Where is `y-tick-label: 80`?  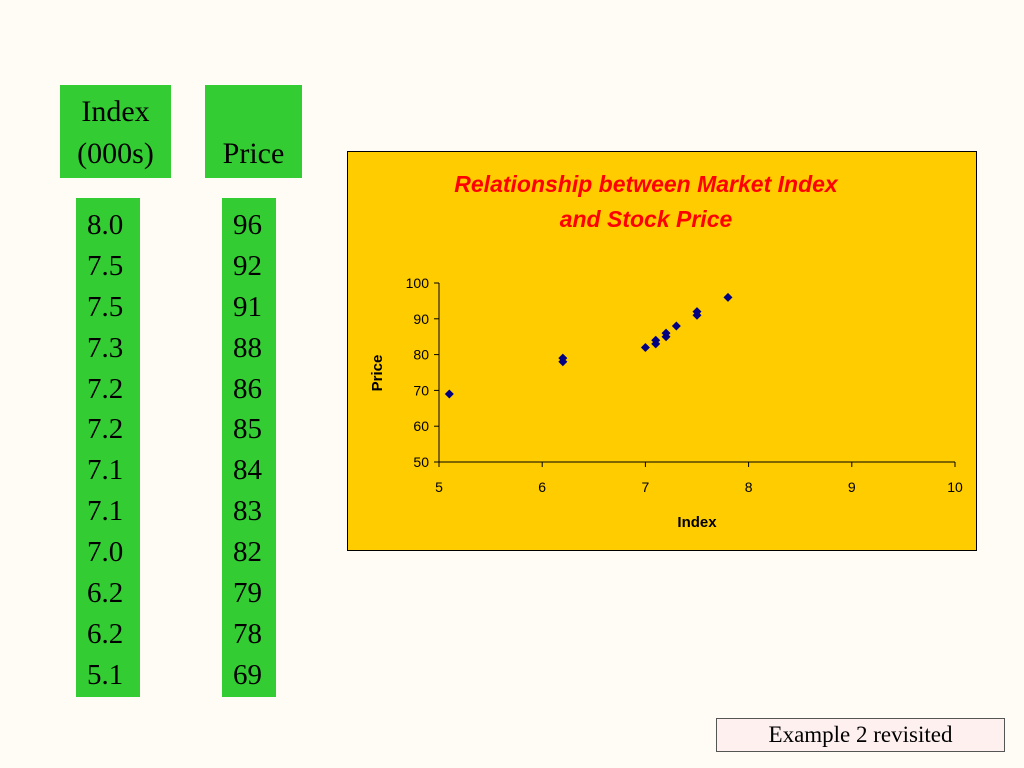
y-tick-label: 80 is located at coordinates (421, 355).